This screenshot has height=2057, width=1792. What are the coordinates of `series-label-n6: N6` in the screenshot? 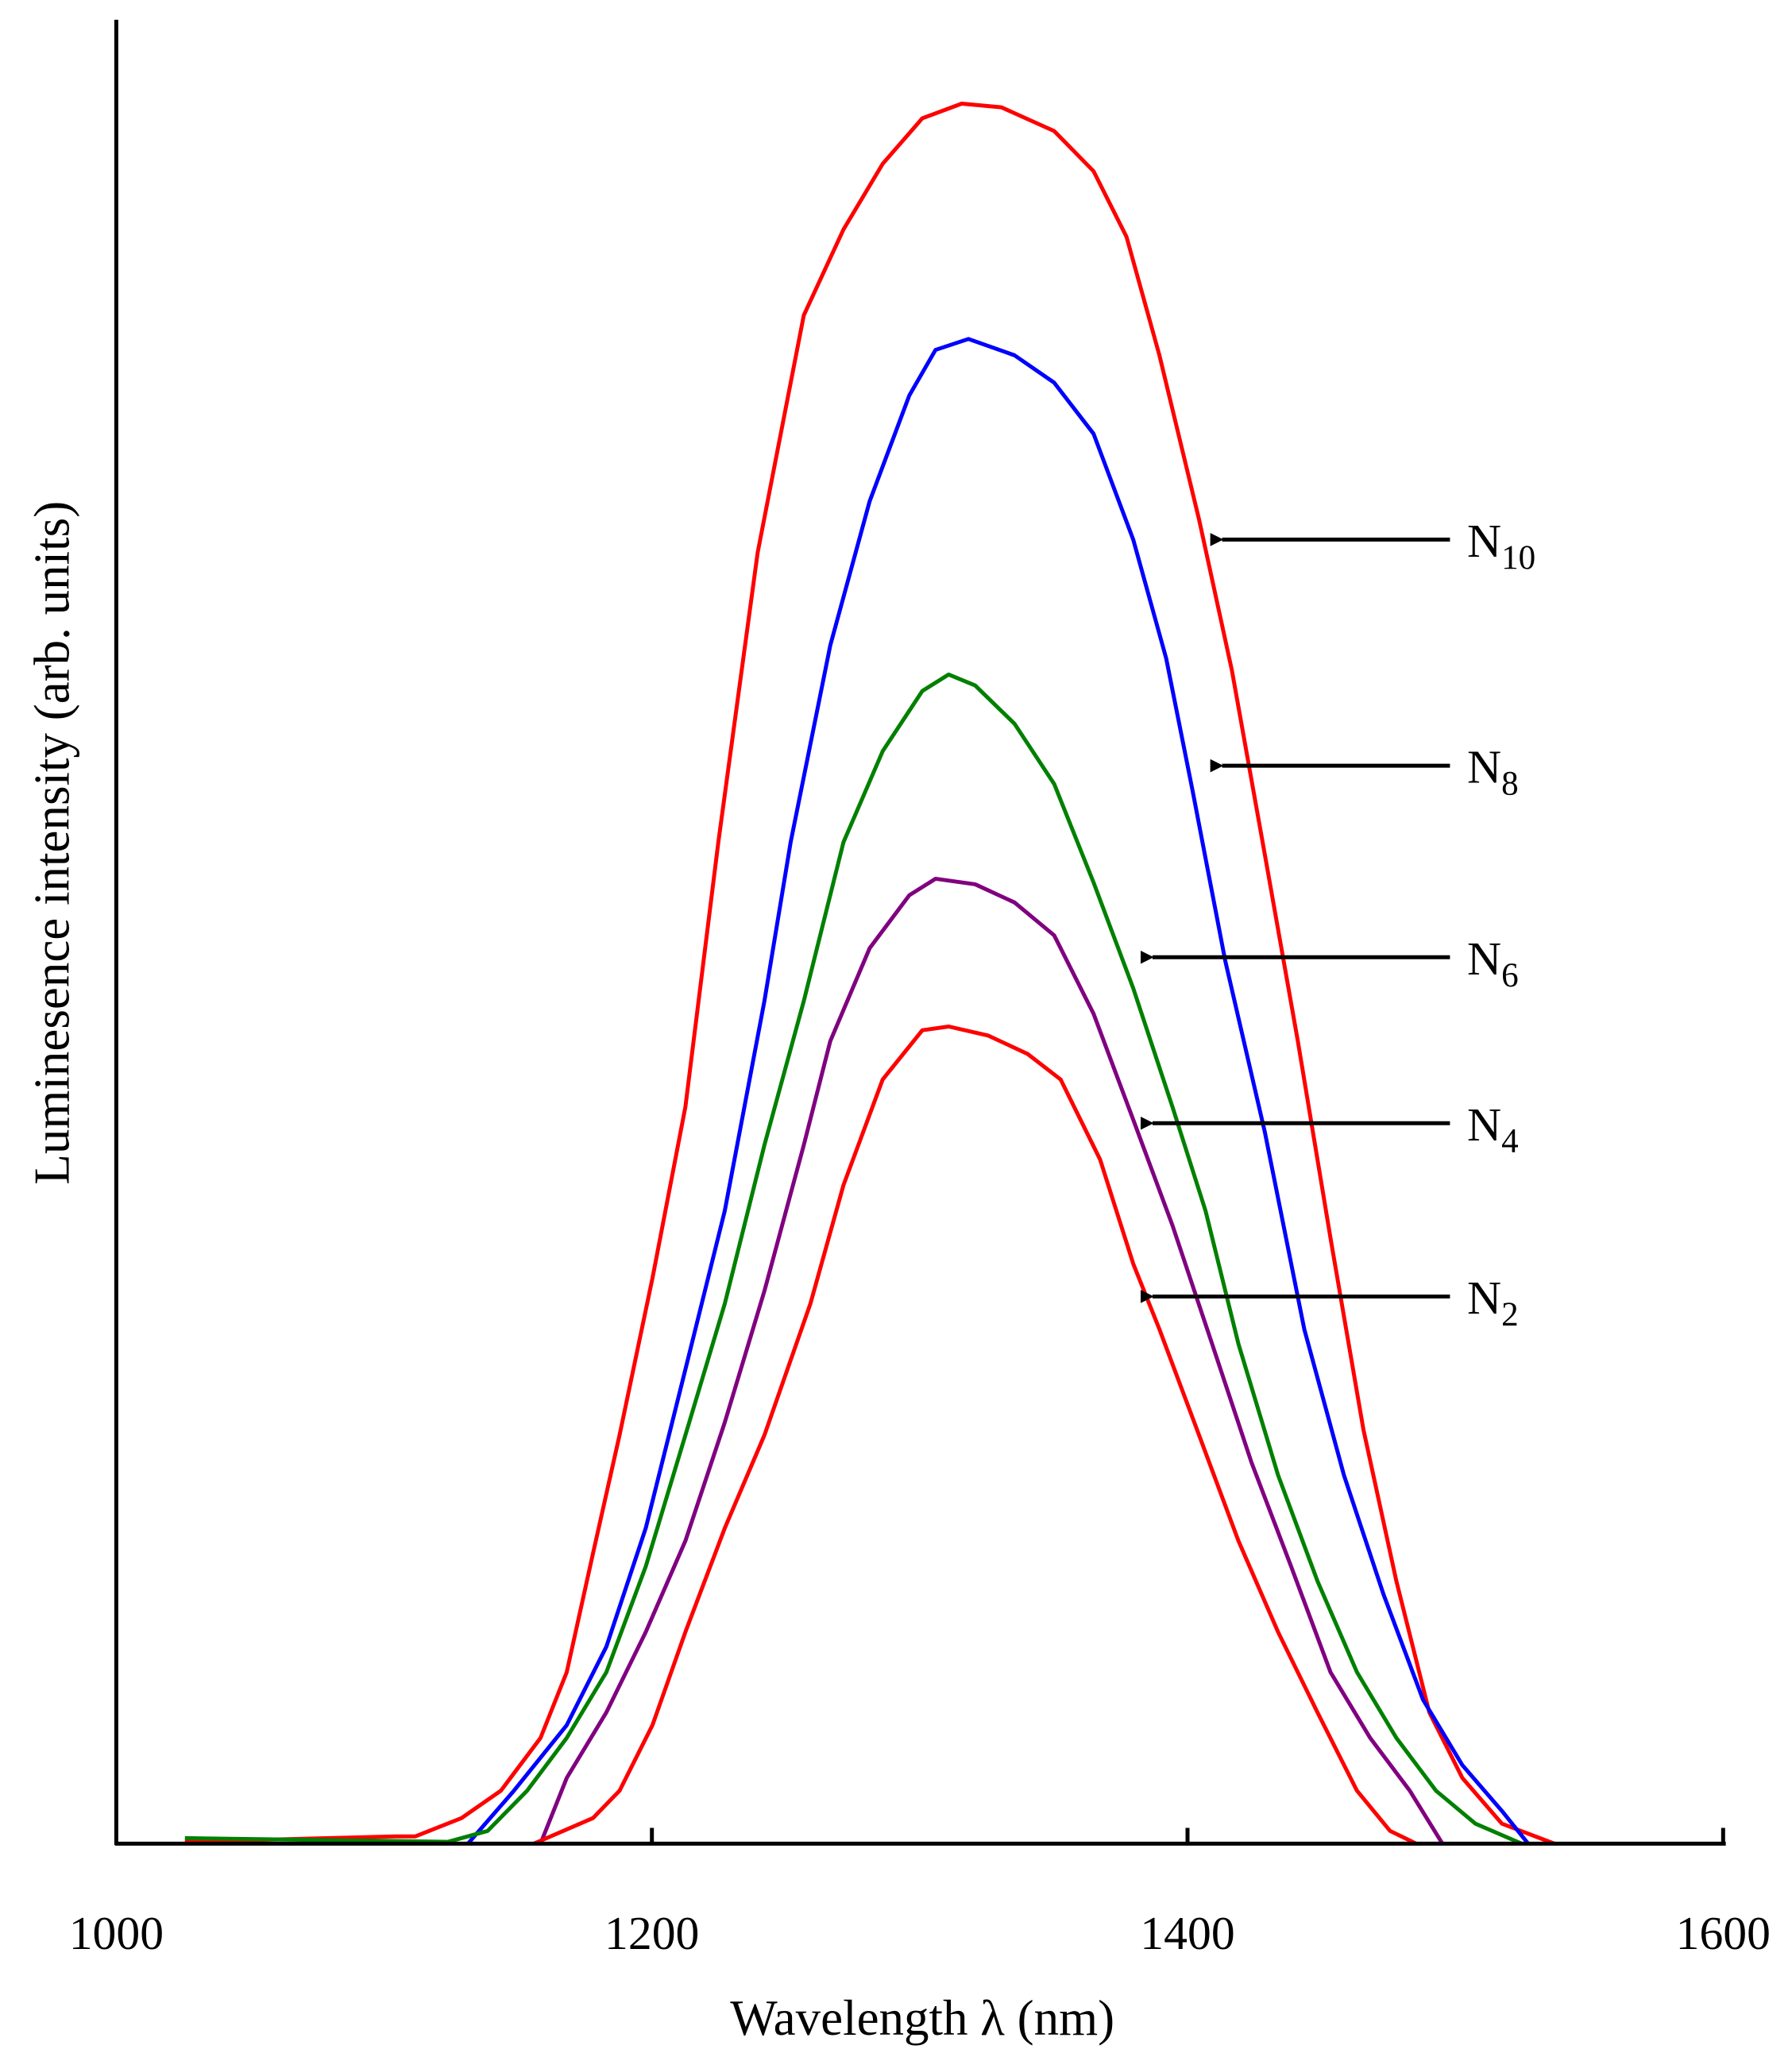 It's located at (1493, 963).